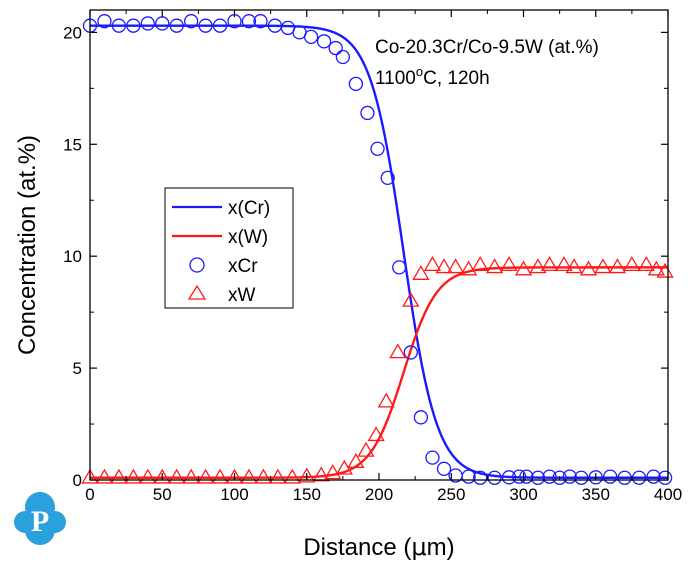  What do you see at coordinates (307, 494) in the screenshot?
I see `x-tick-label: 150` at bounding box center [307, 494].